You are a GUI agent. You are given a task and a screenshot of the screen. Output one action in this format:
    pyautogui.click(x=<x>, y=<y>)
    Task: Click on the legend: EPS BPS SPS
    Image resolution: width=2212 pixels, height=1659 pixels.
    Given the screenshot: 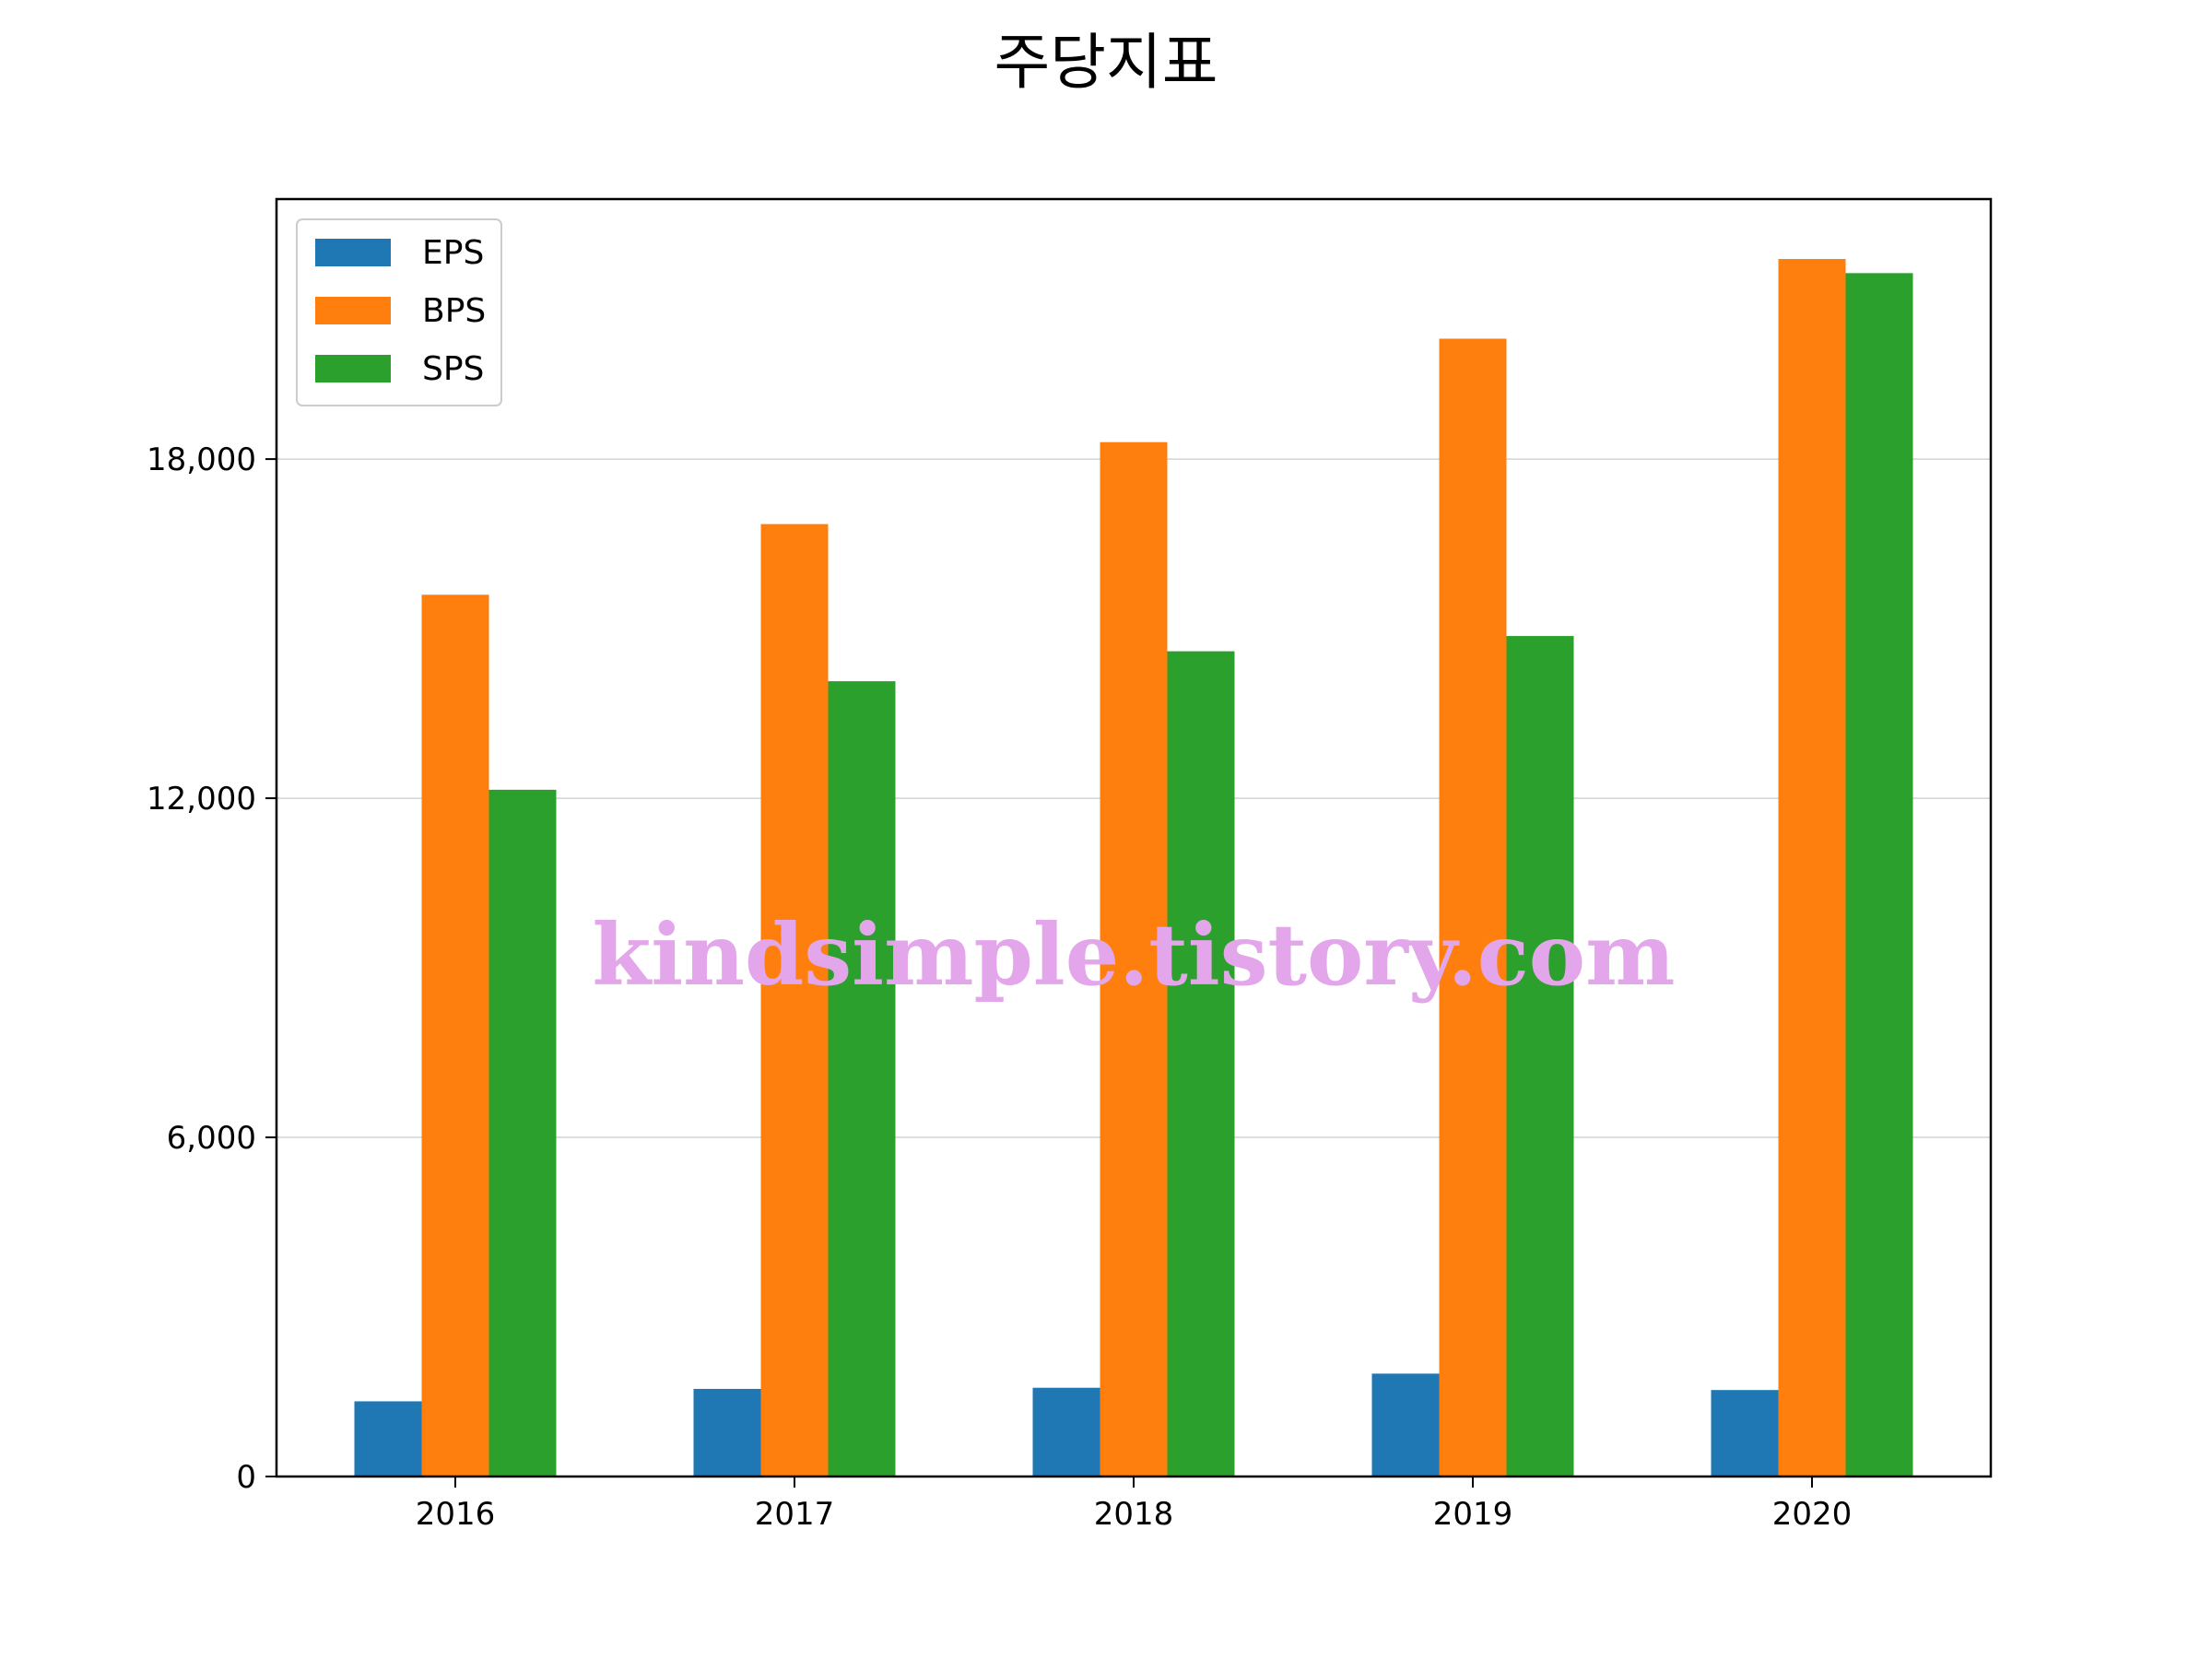 What is the action you would take?
    pyautogui.click(x=399, y=312)
    